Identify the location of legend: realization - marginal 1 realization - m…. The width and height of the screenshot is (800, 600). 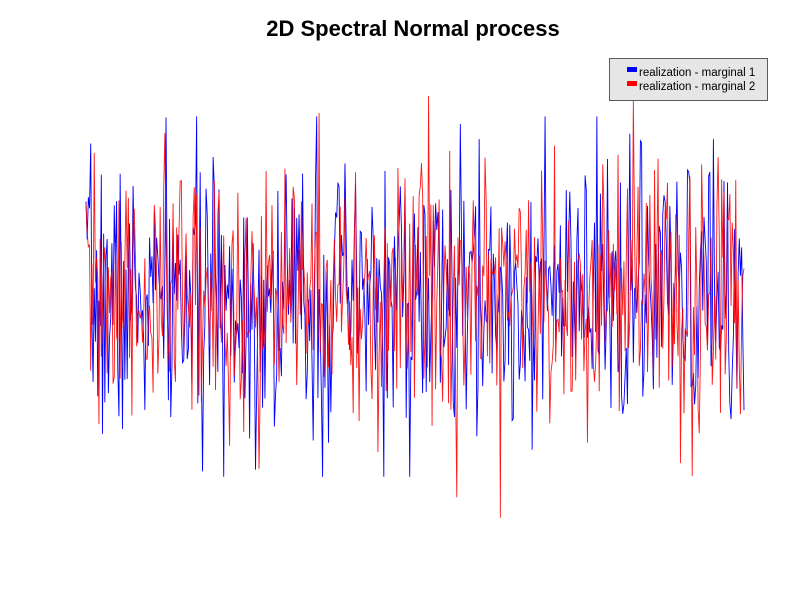
(688, 79).